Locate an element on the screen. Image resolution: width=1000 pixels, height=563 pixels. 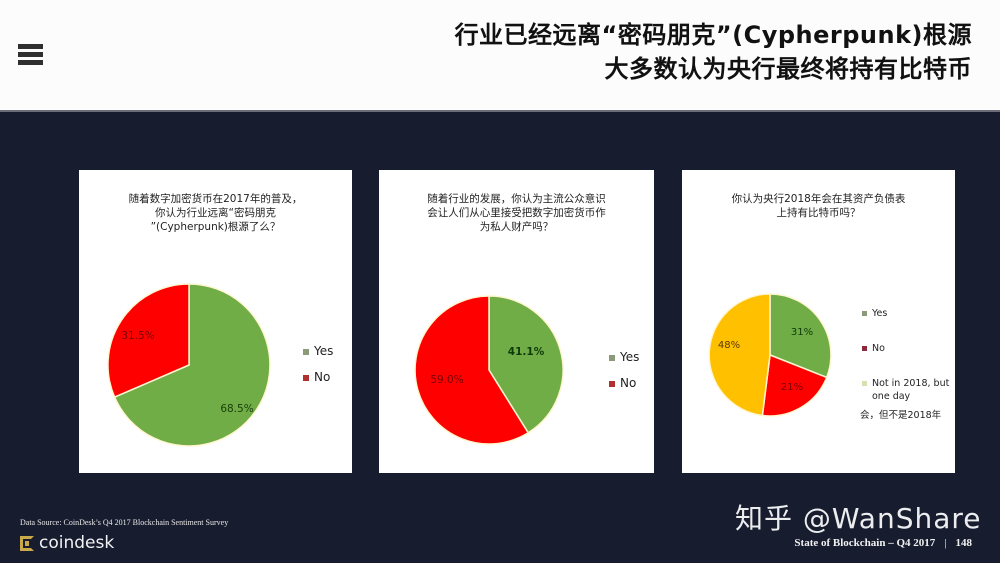
footer-report: State of Blockchain – Q4 2017 | 148 is located at coordinates (883, 543).